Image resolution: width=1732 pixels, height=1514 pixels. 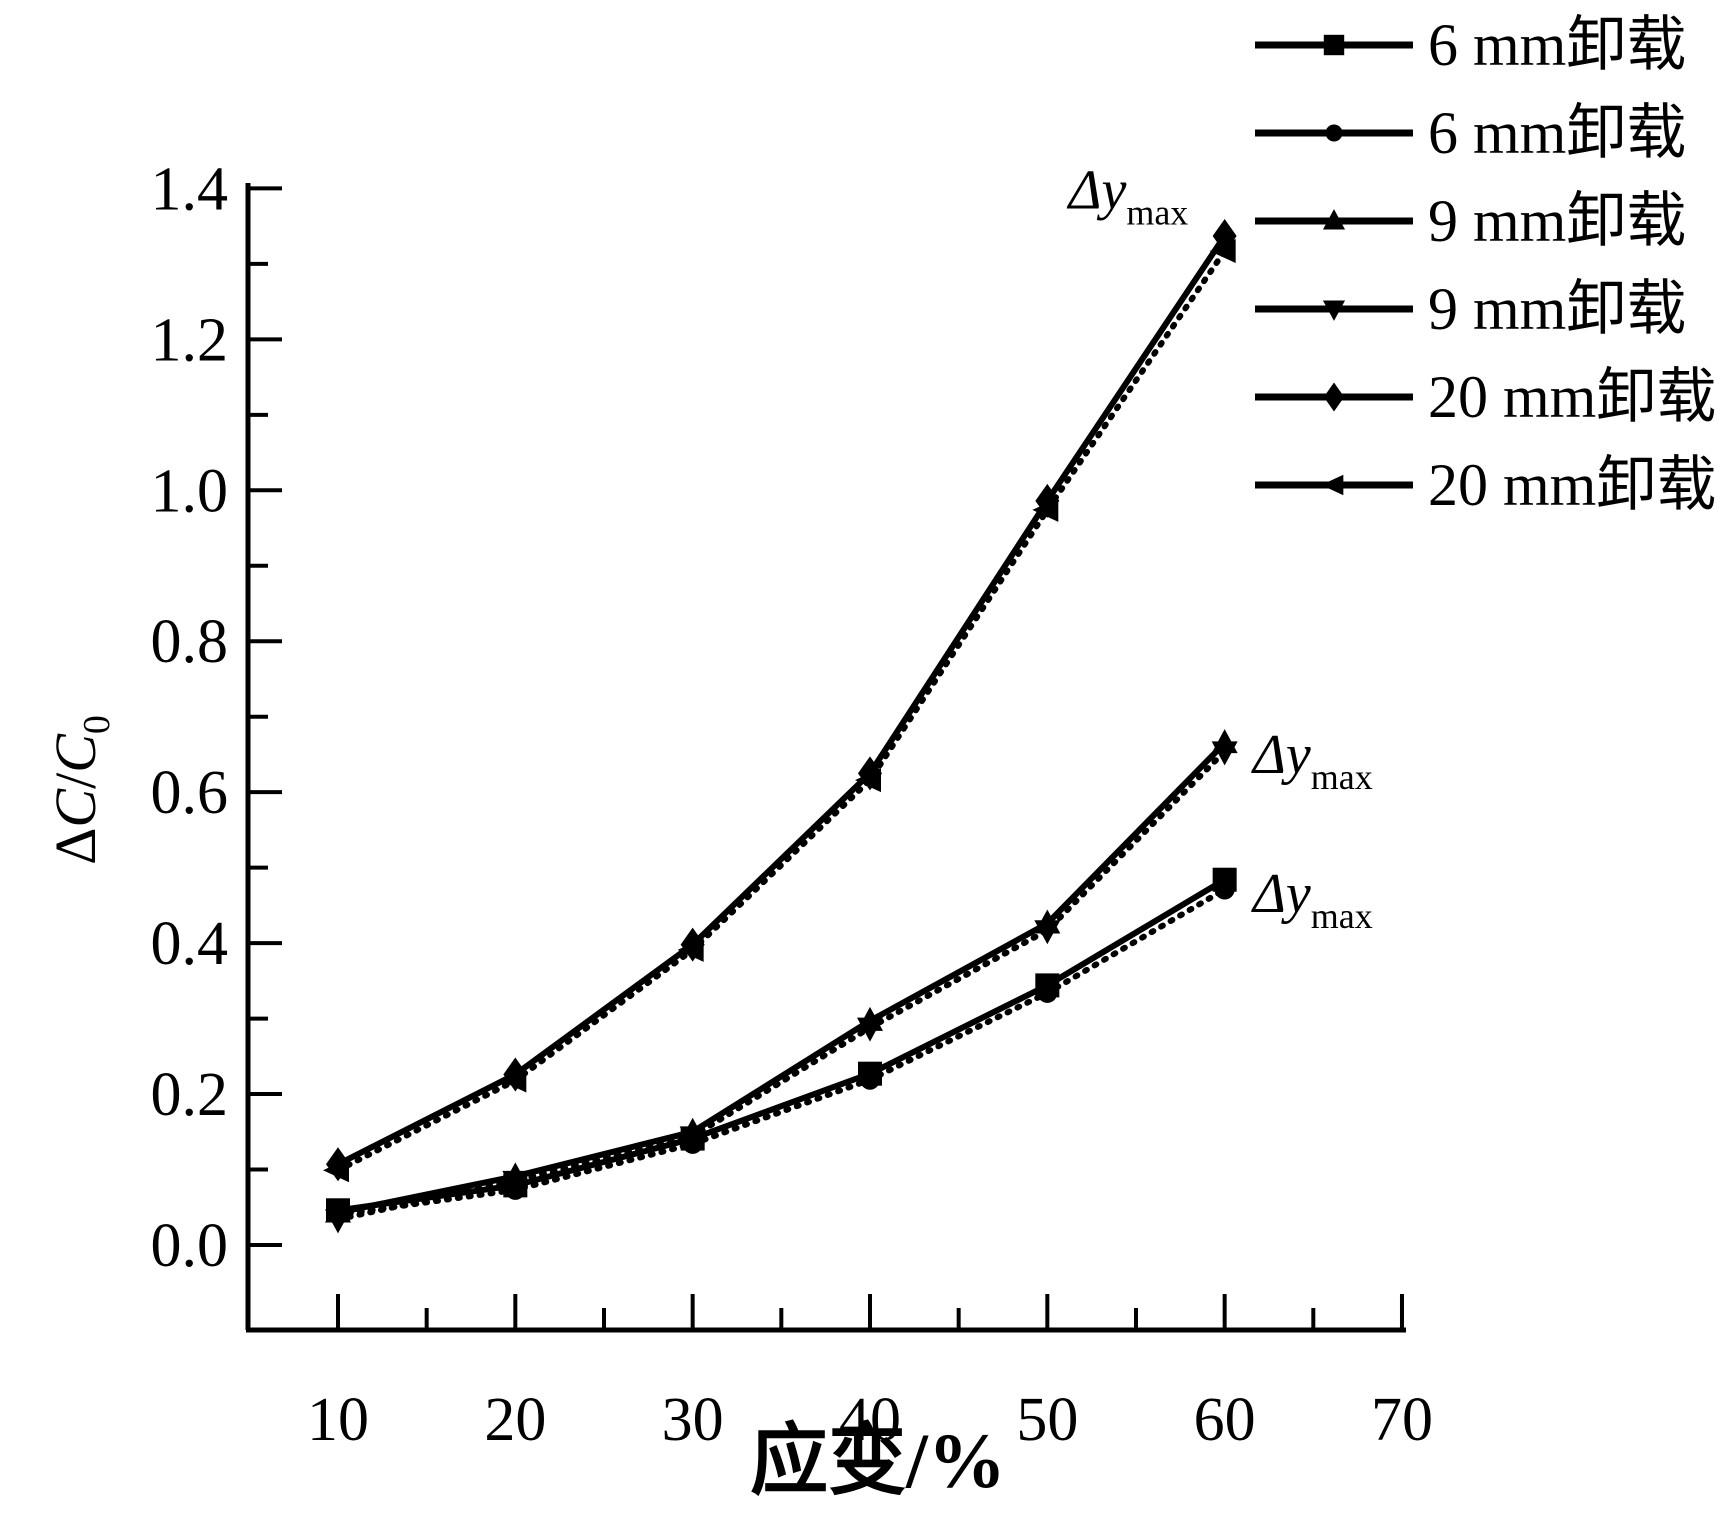 What do you see at coordinates (75, 846) in the screenshot?
I see `y-axis-title-part: Δ` at bounding box center [75, 846].